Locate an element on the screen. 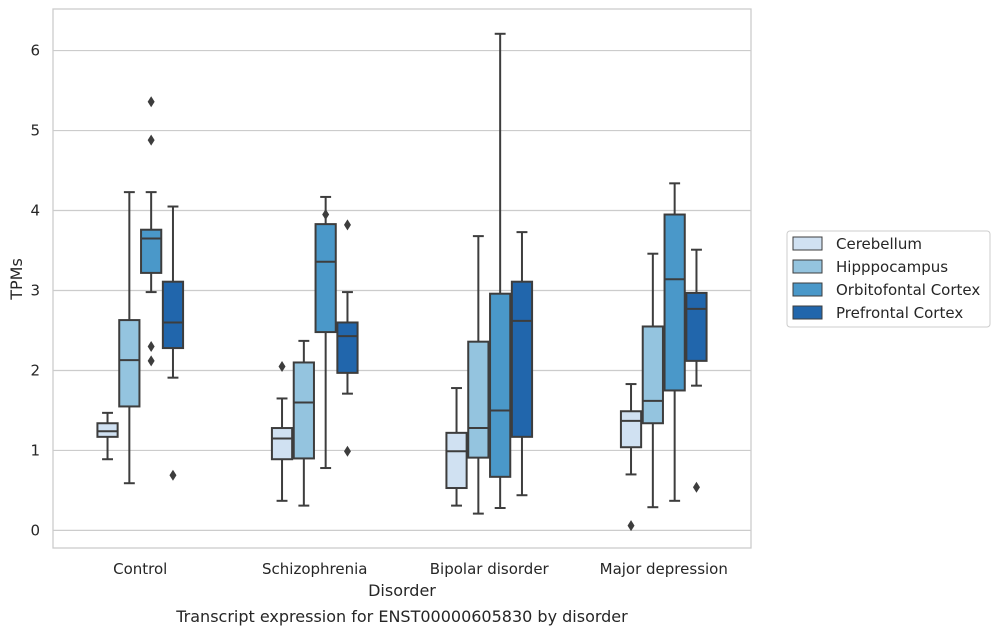 The height and width of the screenshot is (634, 999). y-axis-title: TPMs is located at coordinates (16, 279).